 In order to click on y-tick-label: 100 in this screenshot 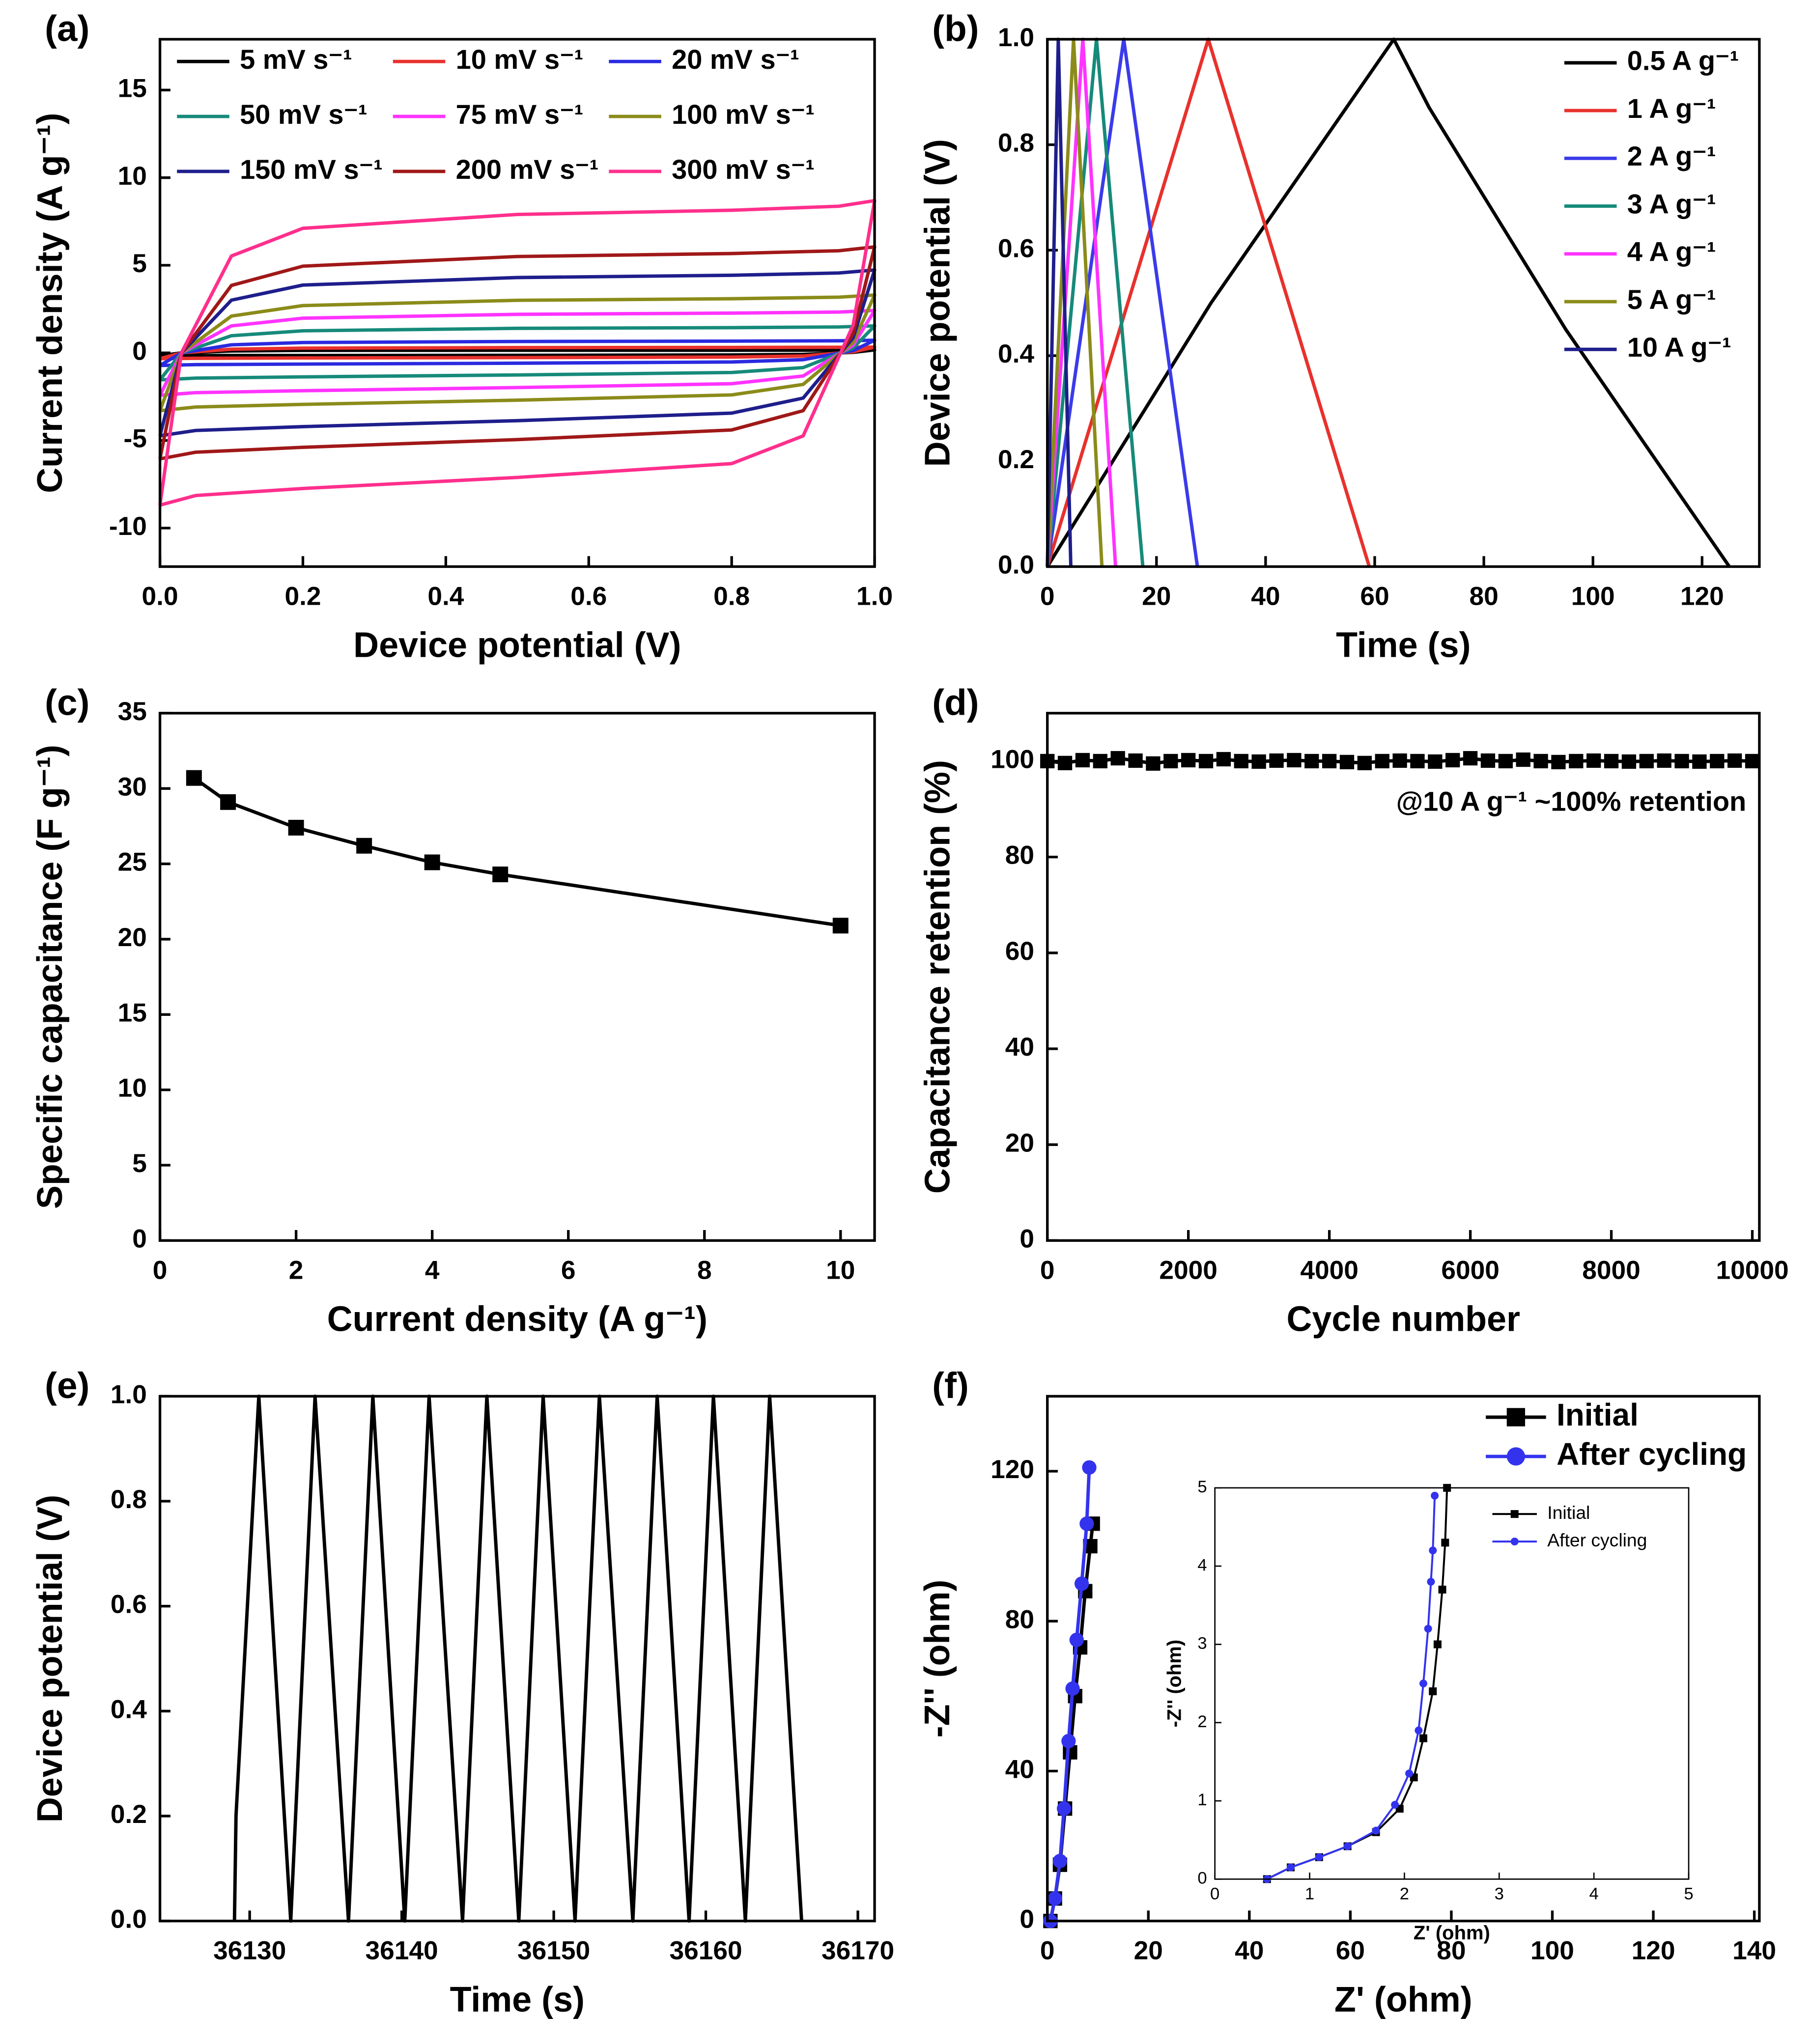, I will do `click(1012, 759)`.